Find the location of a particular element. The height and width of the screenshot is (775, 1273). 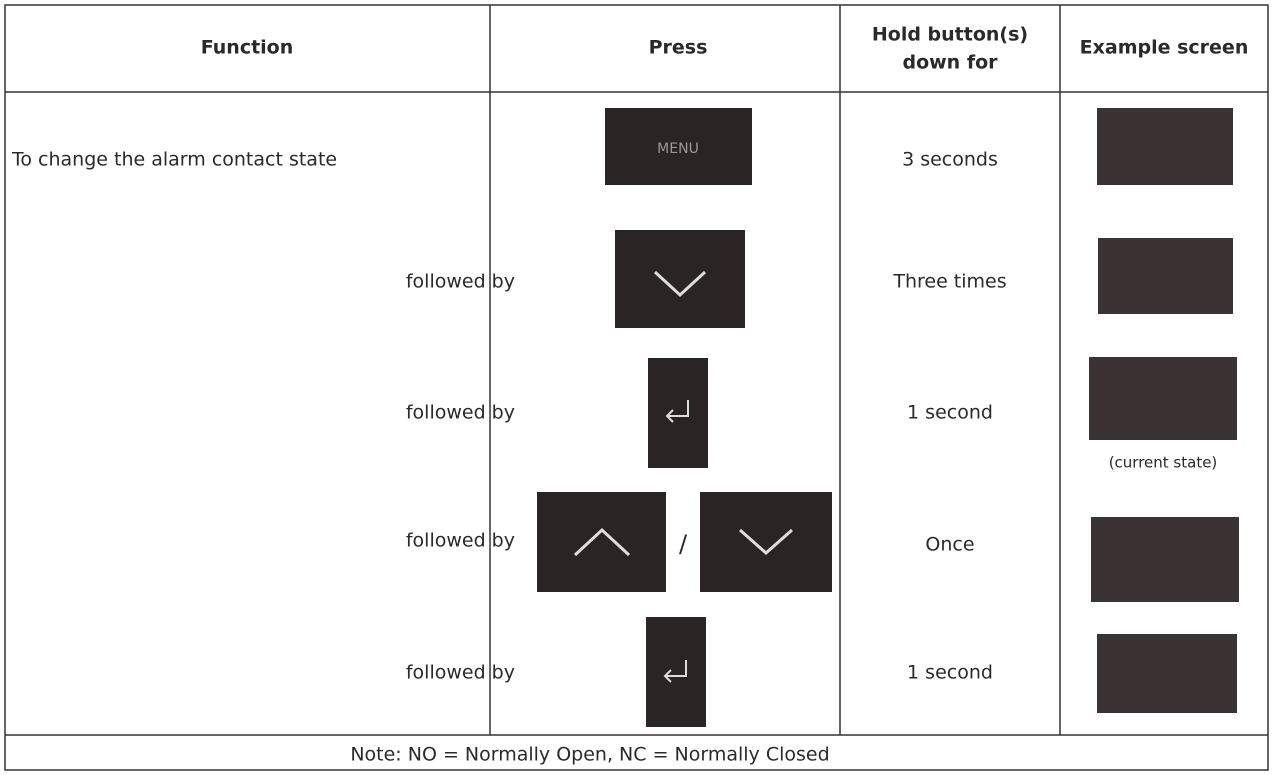

column-header: Function is located at coordinates (247, 48).